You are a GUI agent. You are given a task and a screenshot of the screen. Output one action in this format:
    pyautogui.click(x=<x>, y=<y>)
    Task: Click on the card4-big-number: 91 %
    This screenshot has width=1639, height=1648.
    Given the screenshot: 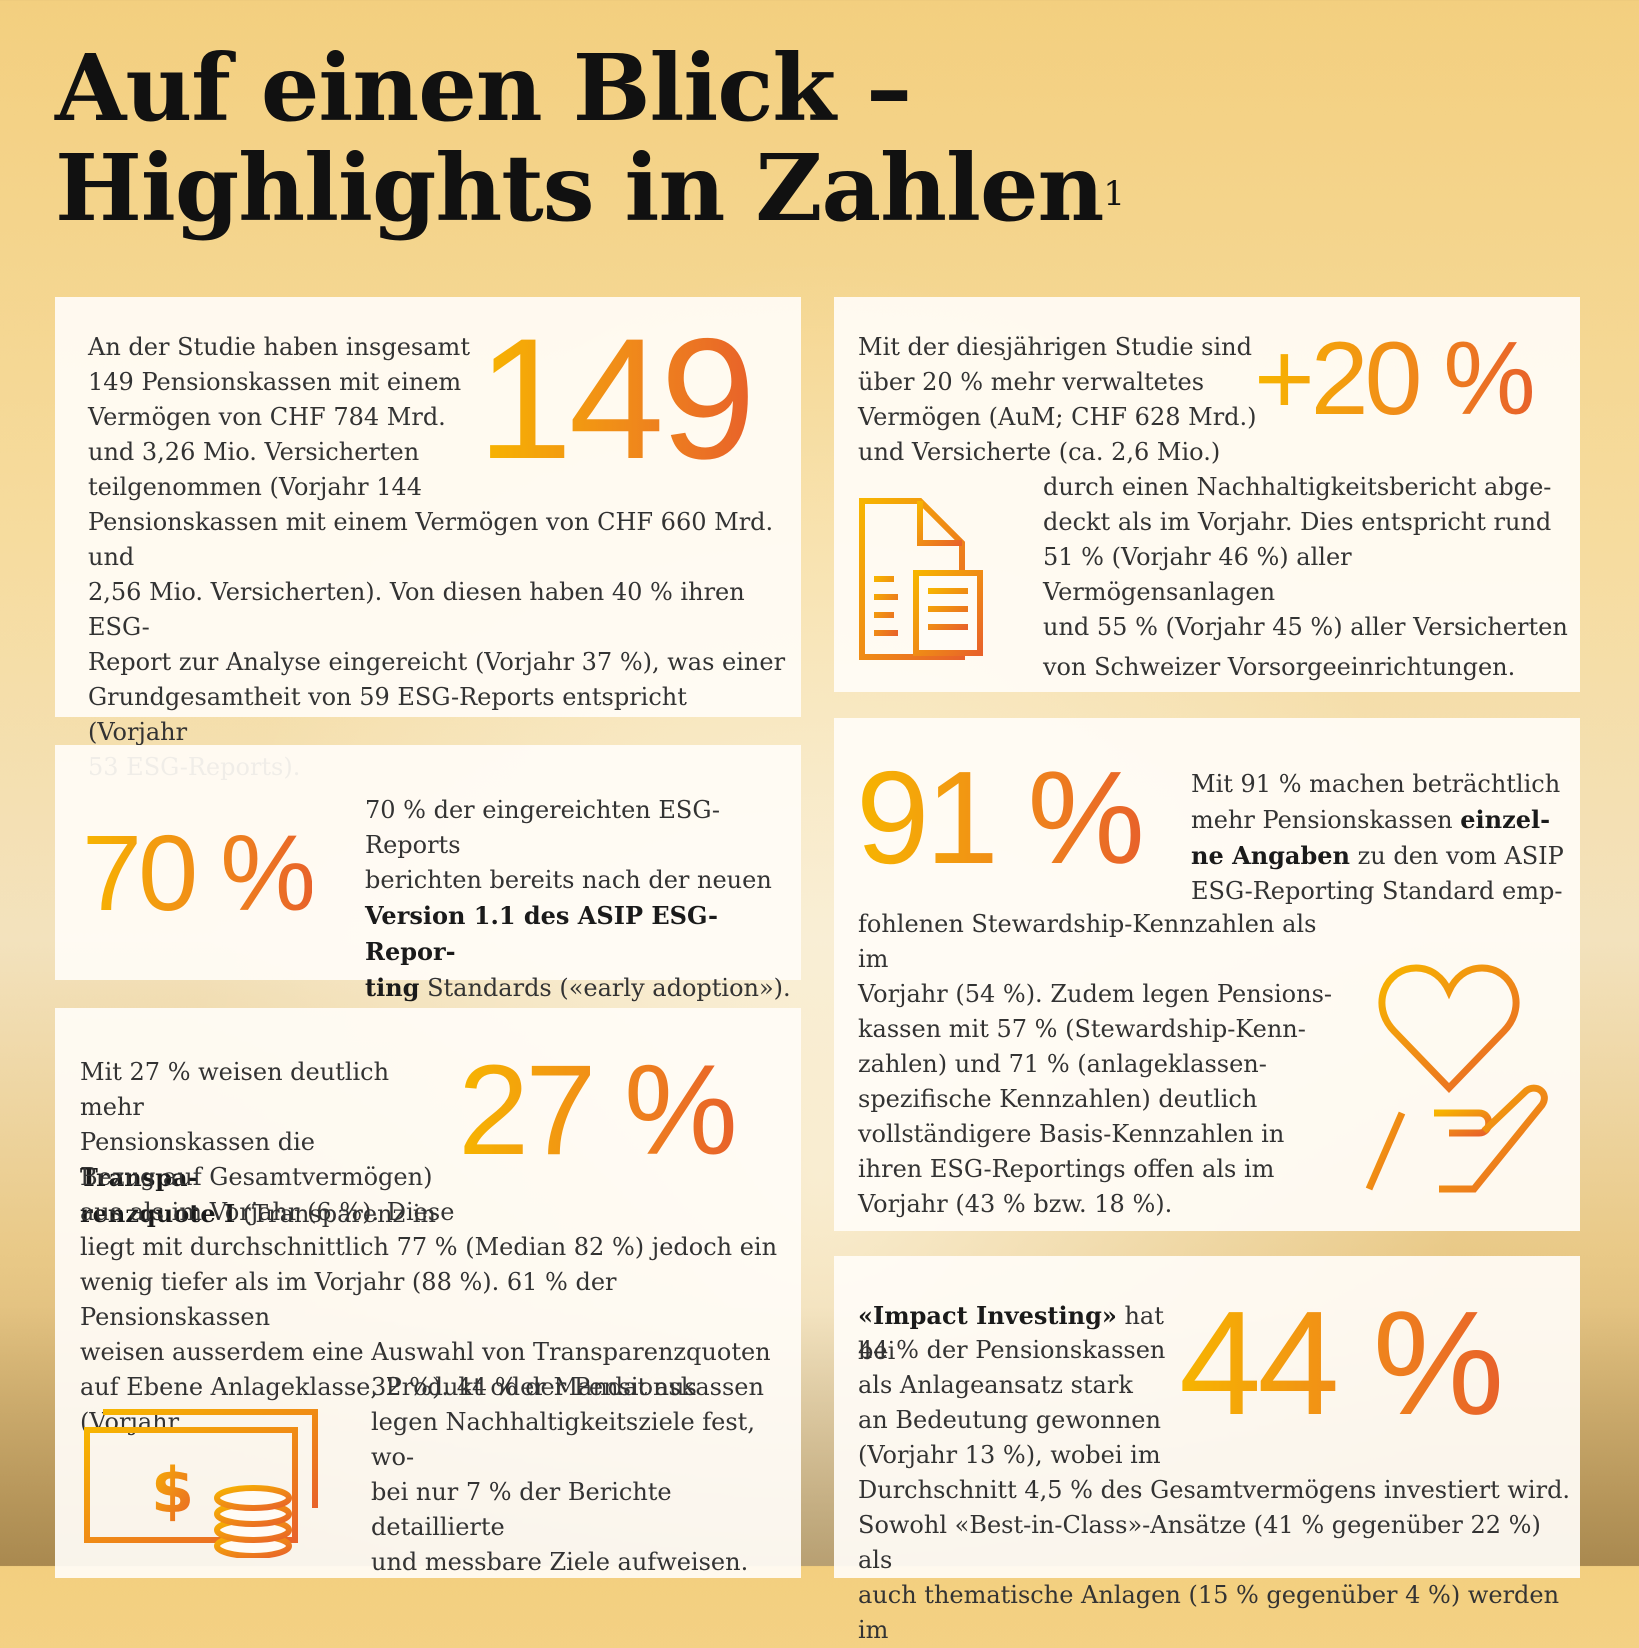 What is the action you would take?
    pyautogui.click(x=1000, y=817)
    